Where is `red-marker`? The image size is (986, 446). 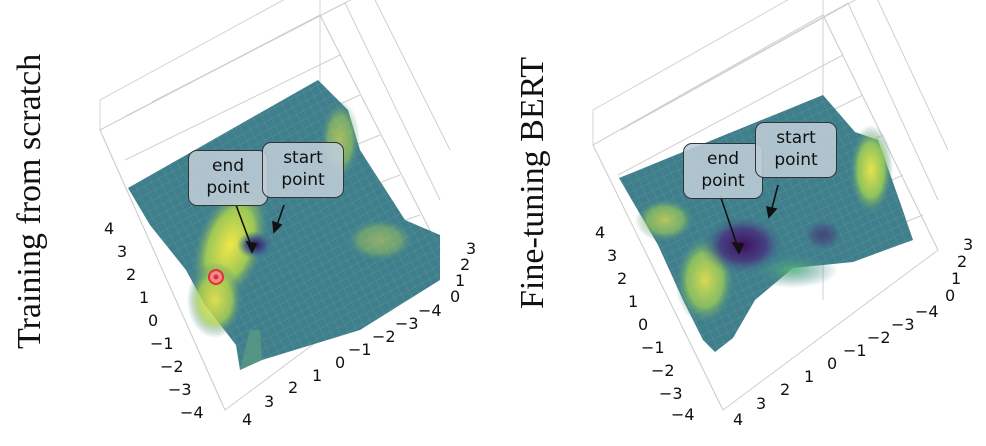
red-marker is located at coordinates (216, 277).